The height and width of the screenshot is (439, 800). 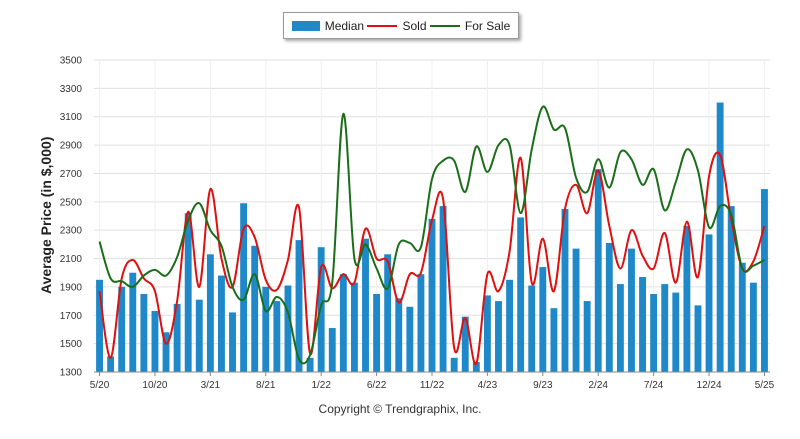 I want to click on x-tick-label: 7/24, so click(x=654, y=385).